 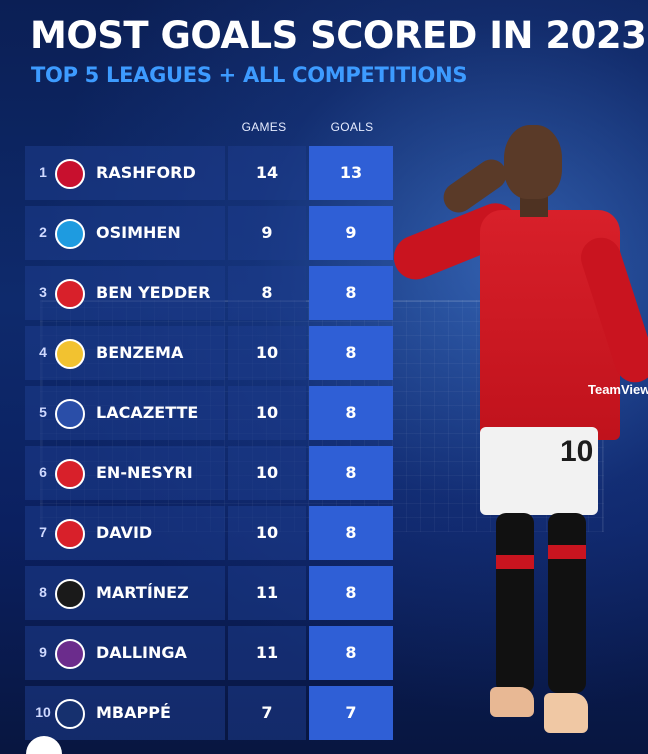 I want to click on games-value: 7, so click(x=267, y=712).